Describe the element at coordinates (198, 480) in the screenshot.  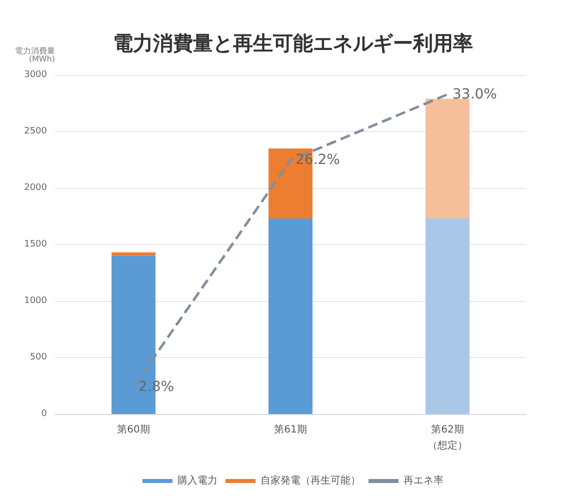
I see `legend-label: 購入電力` at that location.